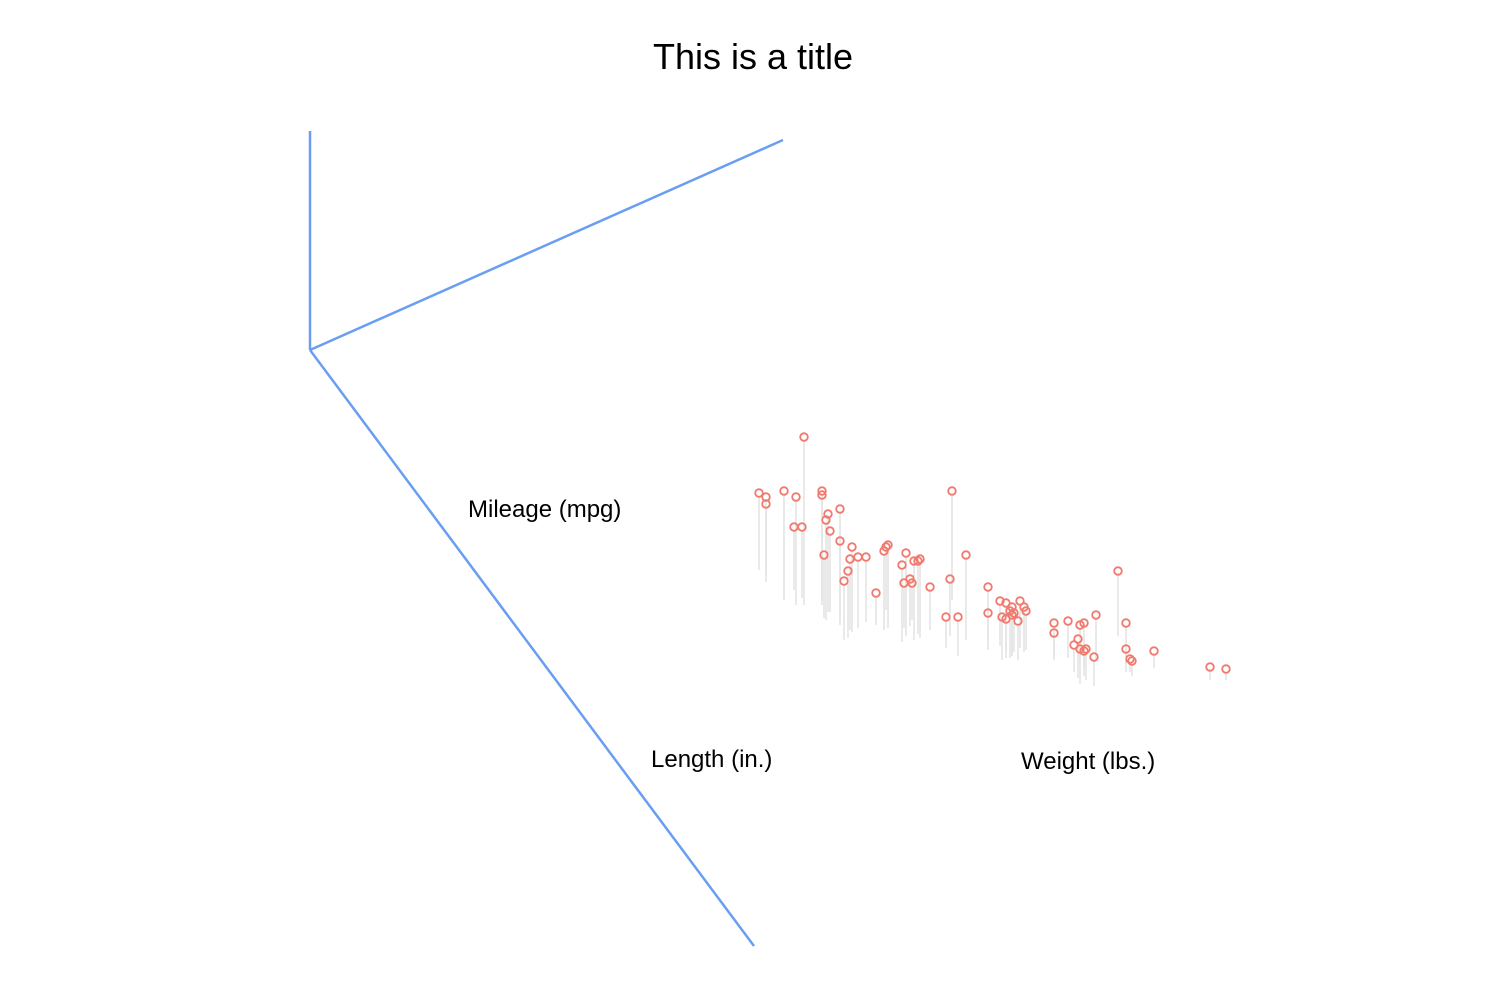 Image resolution: width=1506 pixels, height=1004 pixels. Describe the element at coordinates (545, 509) in the screenshot. I see `z-axis-label: Mileage (mpg)` at that location.